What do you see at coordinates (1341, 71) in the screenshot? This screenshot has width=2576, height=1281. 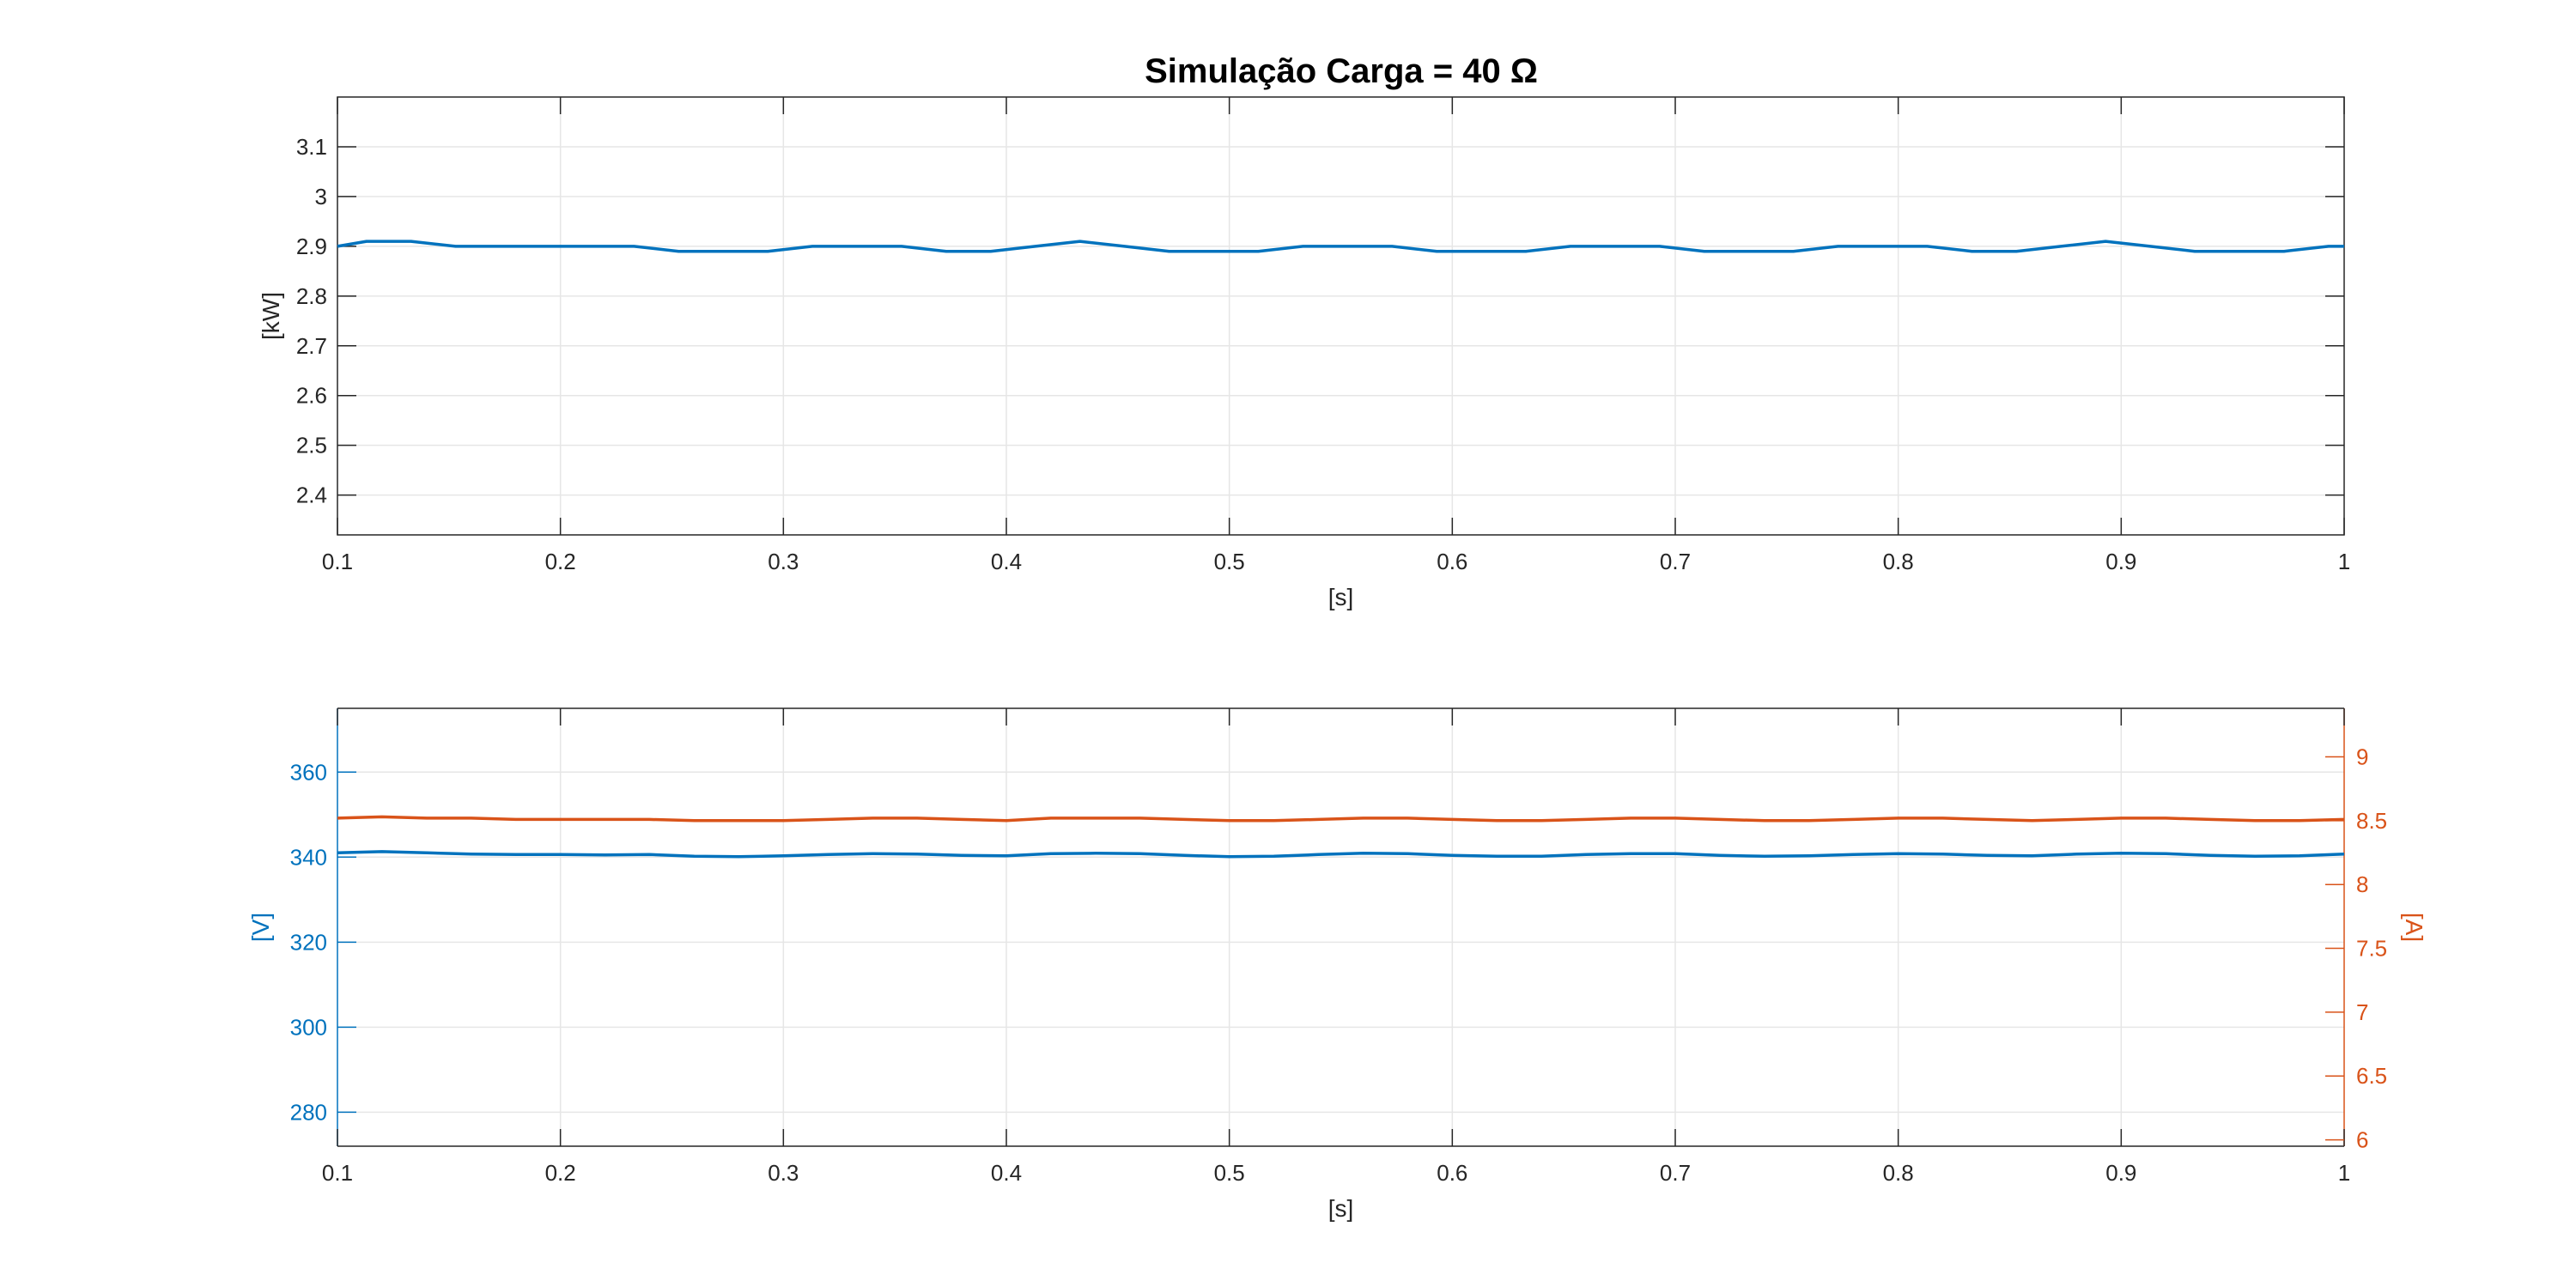 I see `figure-title: Simulação Carga = 40 Ω` at bounding box center [1341, 71].